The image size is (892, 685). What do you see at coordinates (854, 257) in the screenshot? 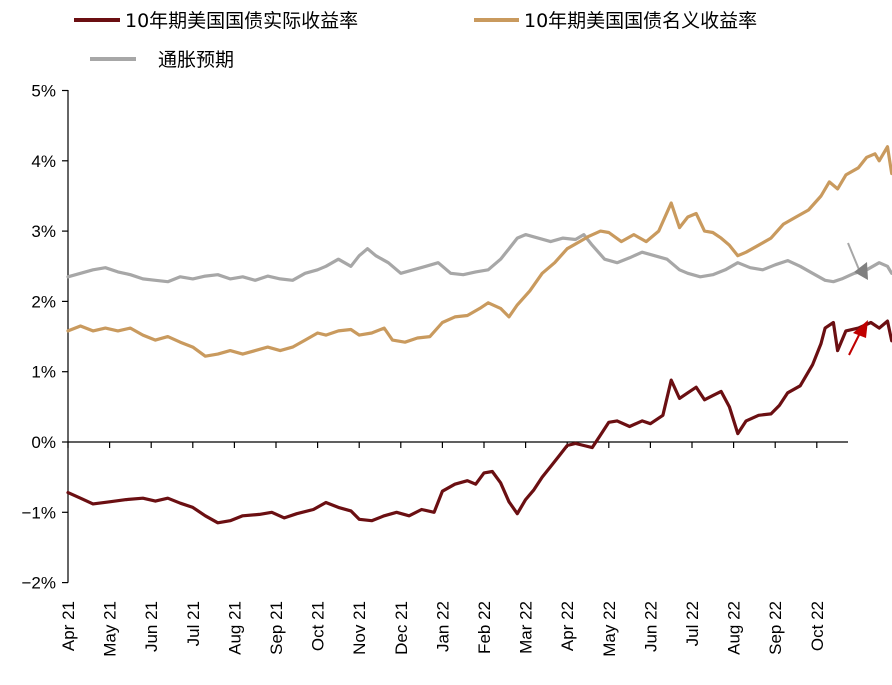
I see `gray-down-arrow-shaft` at bounding box center [854, 257].